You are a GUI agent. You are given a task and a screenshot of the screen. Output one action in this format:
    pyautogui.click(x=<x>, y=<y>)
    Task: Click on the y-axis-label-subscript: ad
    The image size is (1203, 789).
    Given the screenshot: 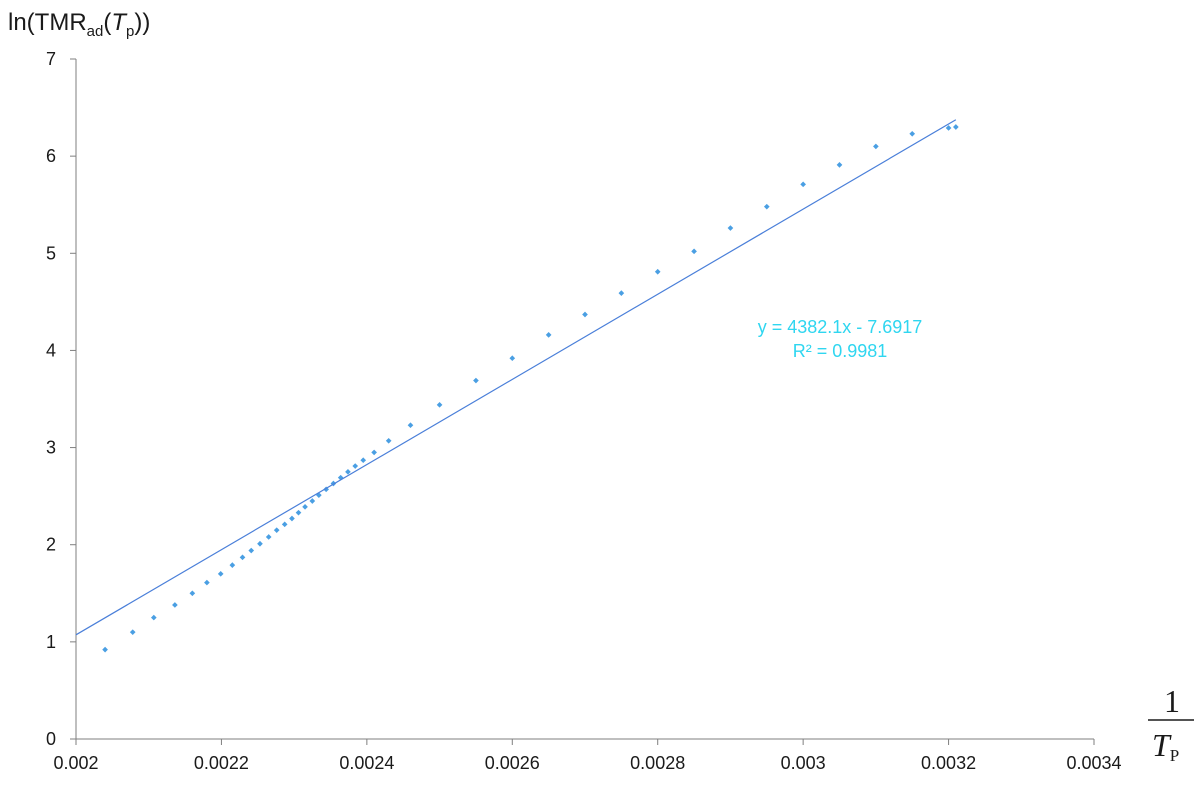 What is the action you would take?
    pyautogui.click(x=95, y=31)
    